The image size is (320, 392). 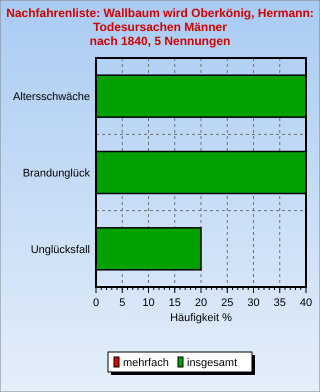 What do you see at coordinates (96, 303) in the screenshot?
I see `x-tick-label: 0` at bounding box center [96, 303].